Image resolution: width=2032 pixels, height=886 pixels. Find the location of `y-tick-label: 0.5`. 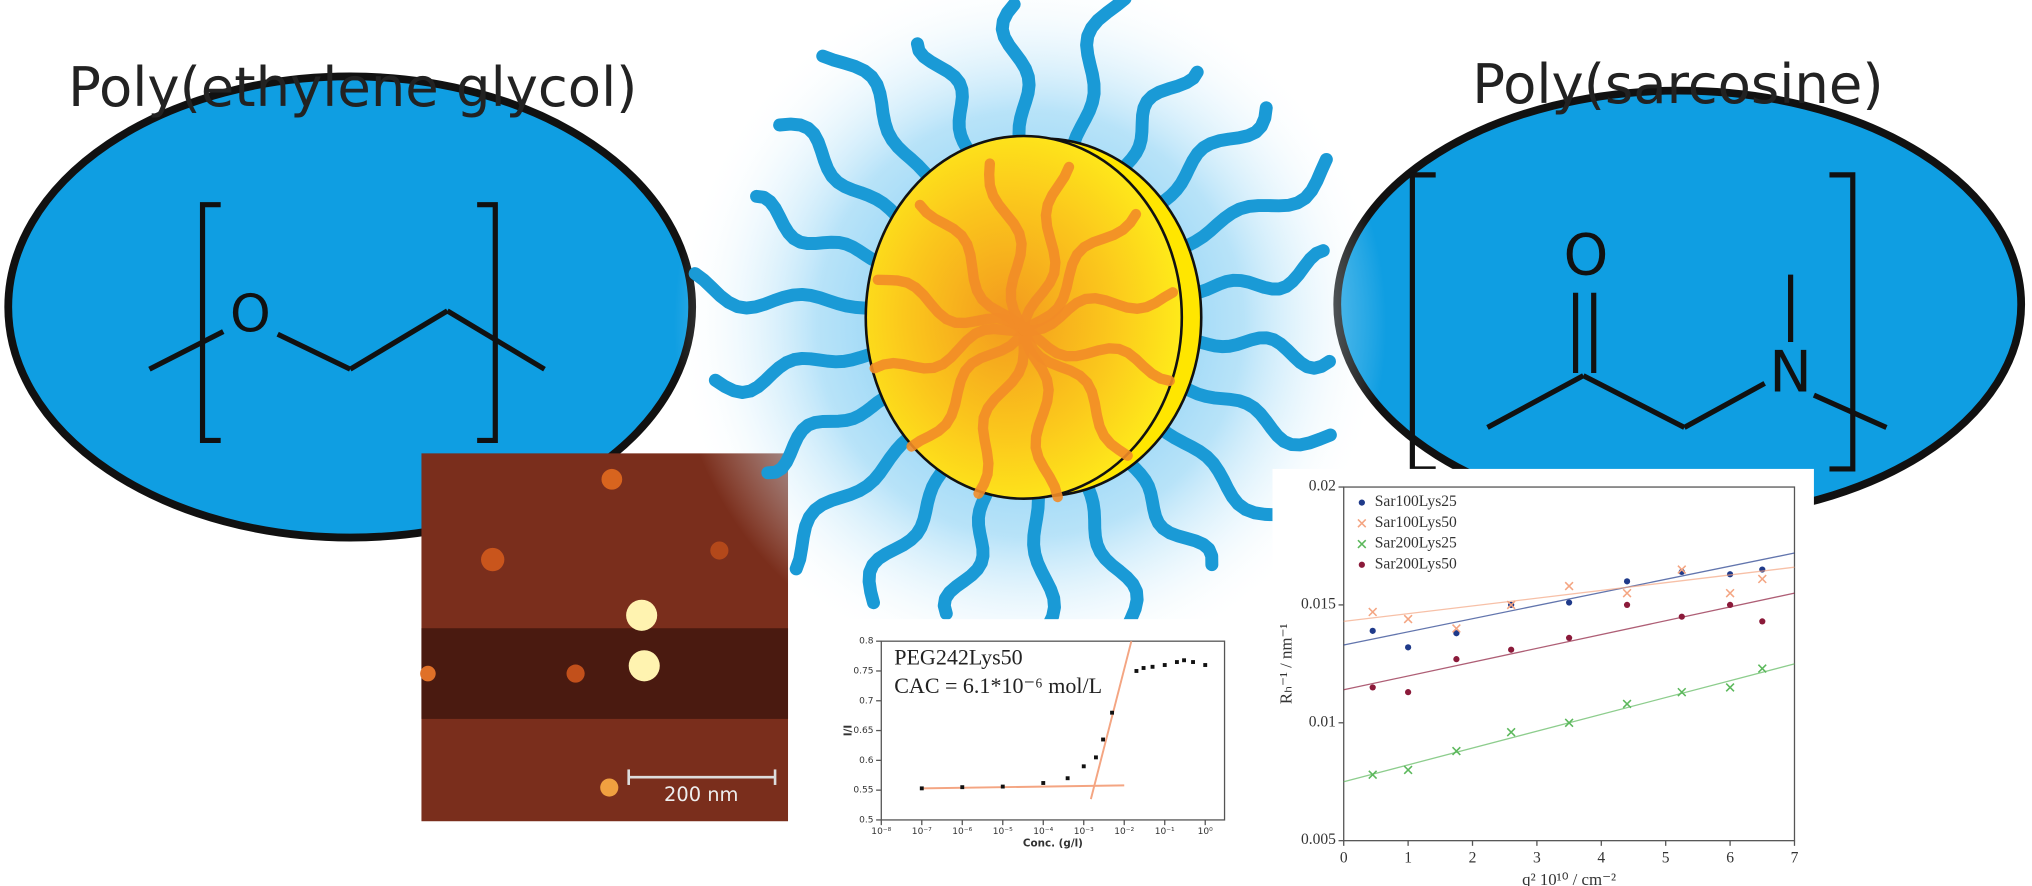

y-tick-label: 0.5 is located at coordinates (866, 820).